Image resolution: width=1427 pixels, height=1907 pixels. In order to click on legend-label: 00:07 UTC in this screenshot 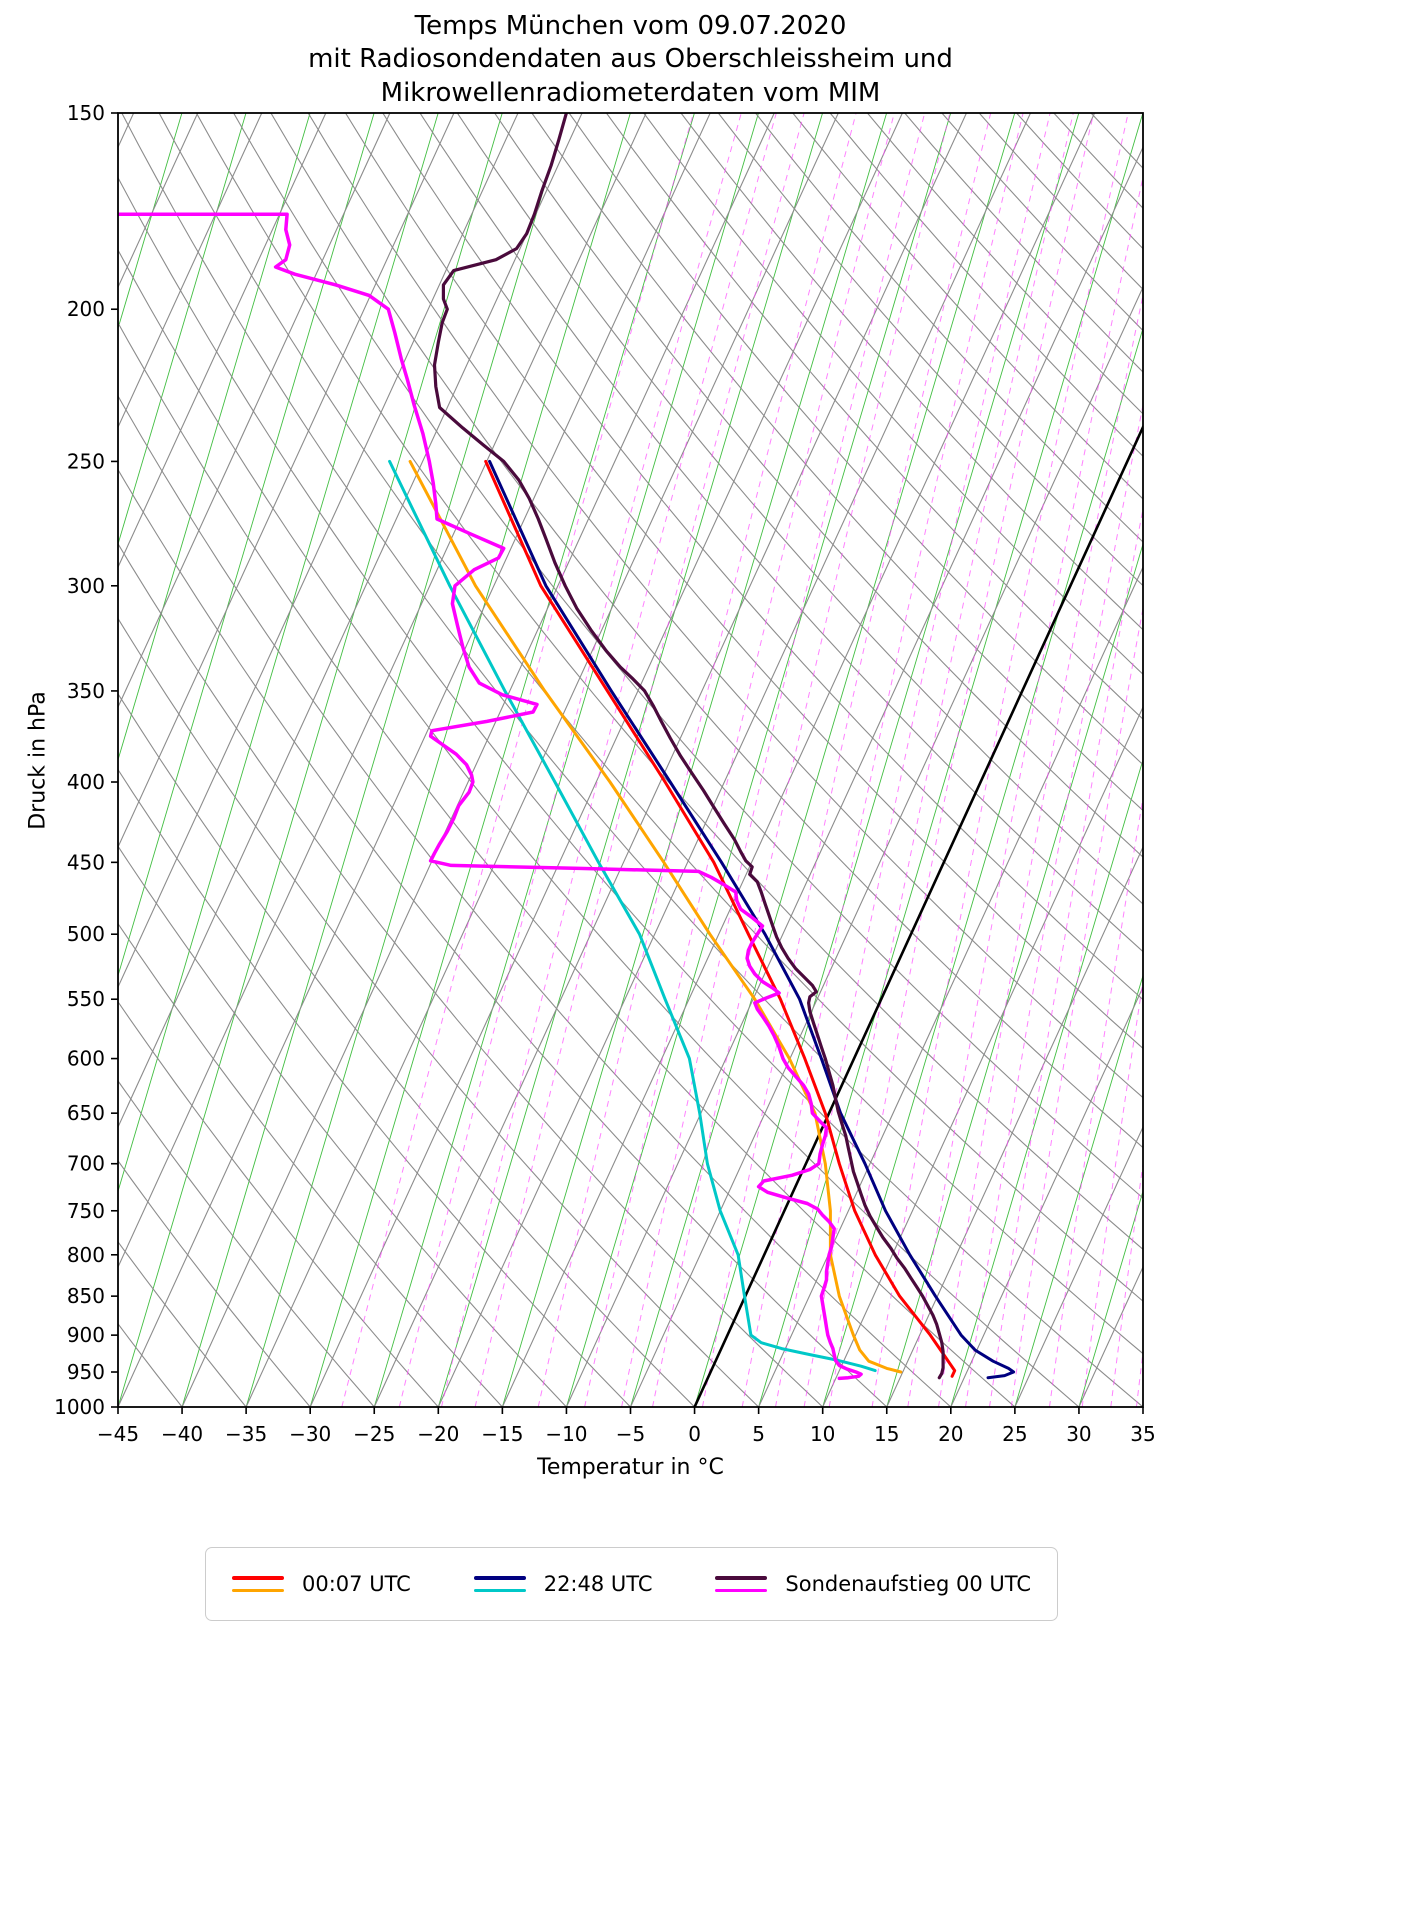, I will do `click(356, 1584)`.